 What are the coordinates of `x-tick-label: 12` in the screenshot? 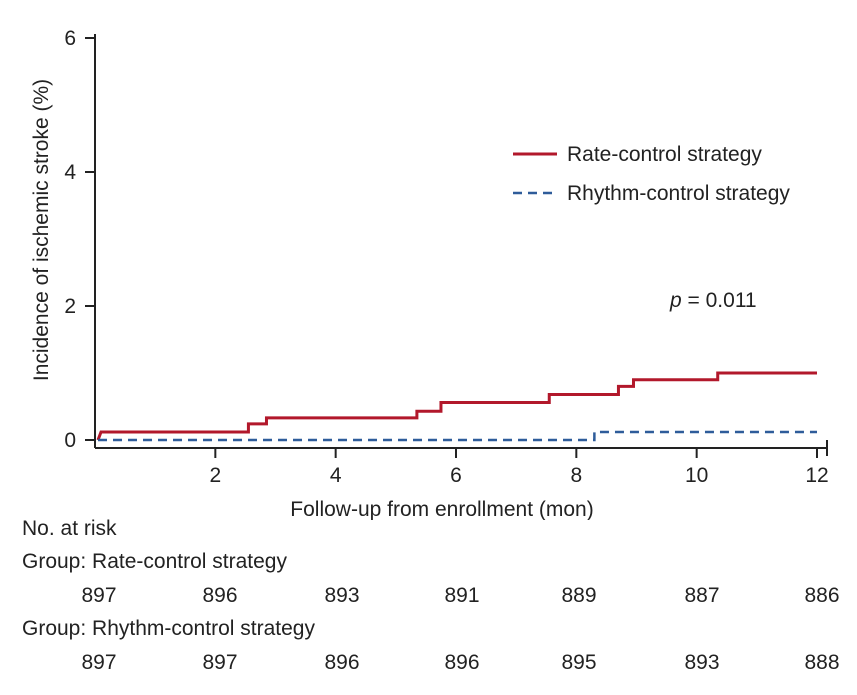 It's located at (816, 475).